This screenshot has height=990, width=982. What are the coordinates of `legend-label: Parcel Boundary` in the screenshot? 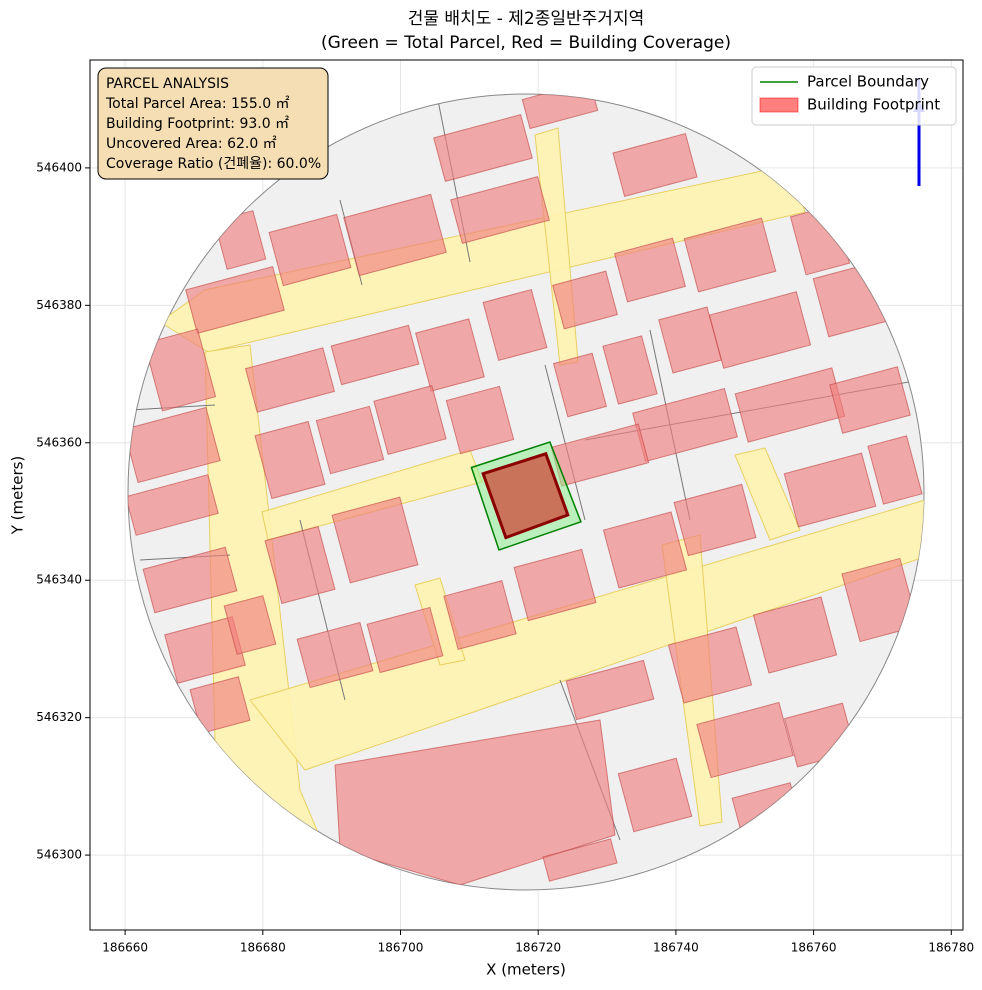 It's located at (868, 82).